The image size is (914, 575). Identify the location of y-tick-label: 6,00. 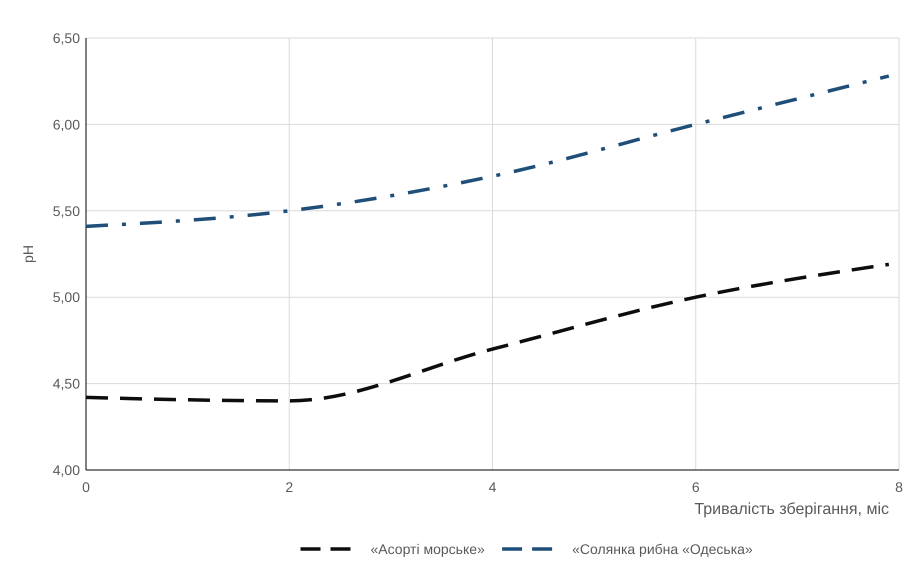
(66, 124).